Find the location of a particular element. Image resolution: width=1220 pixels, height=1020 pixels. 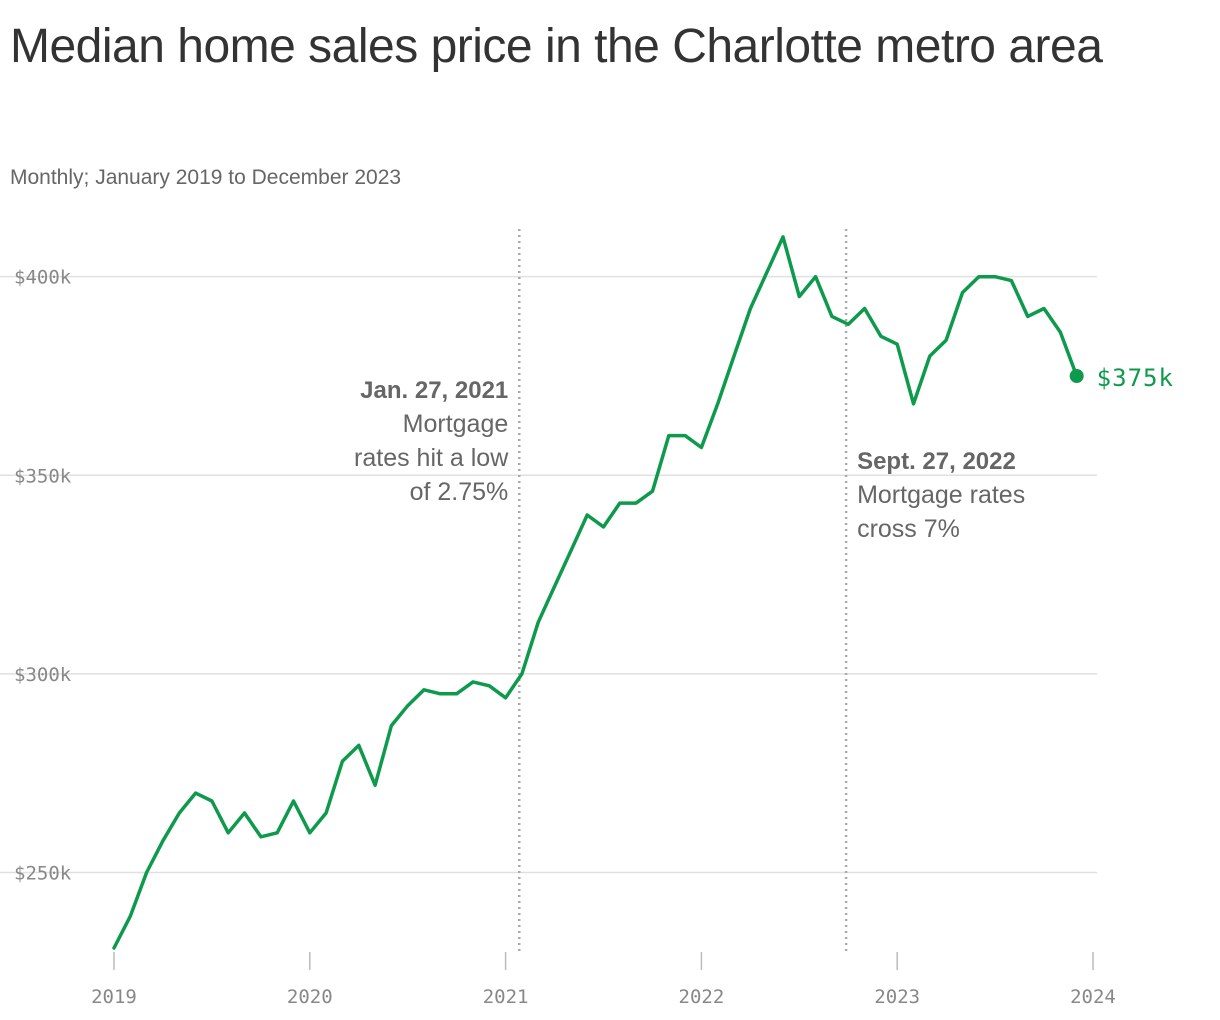

x-tick-label: 2024 is located at coordinates (1093, 997).